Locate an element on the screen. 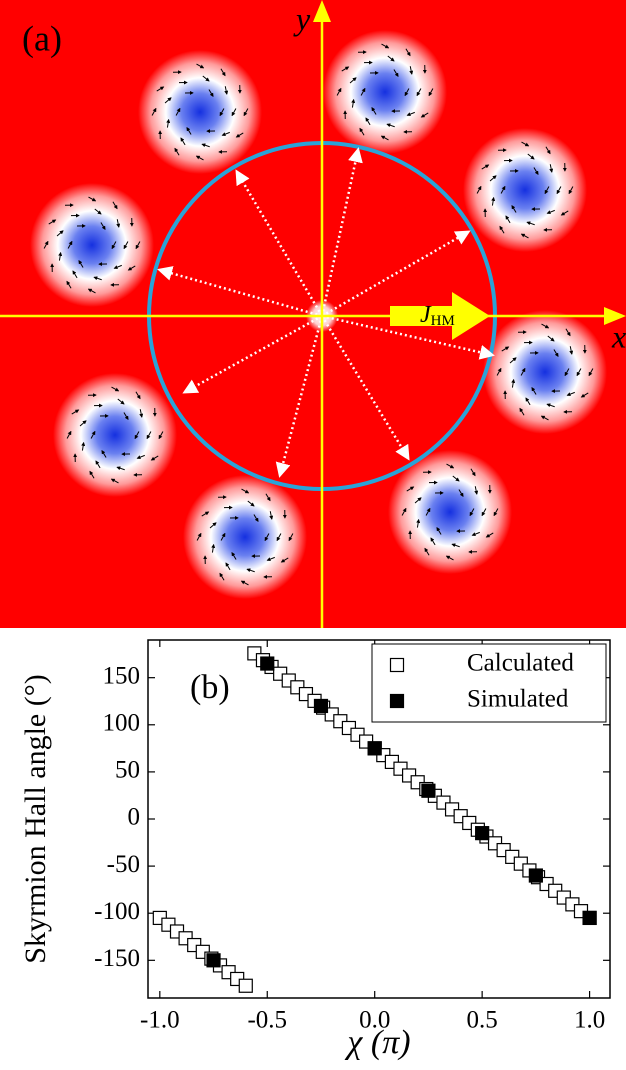 This screenshot has width=626, height=1070. legend-box is located at coordinates (489, 683).